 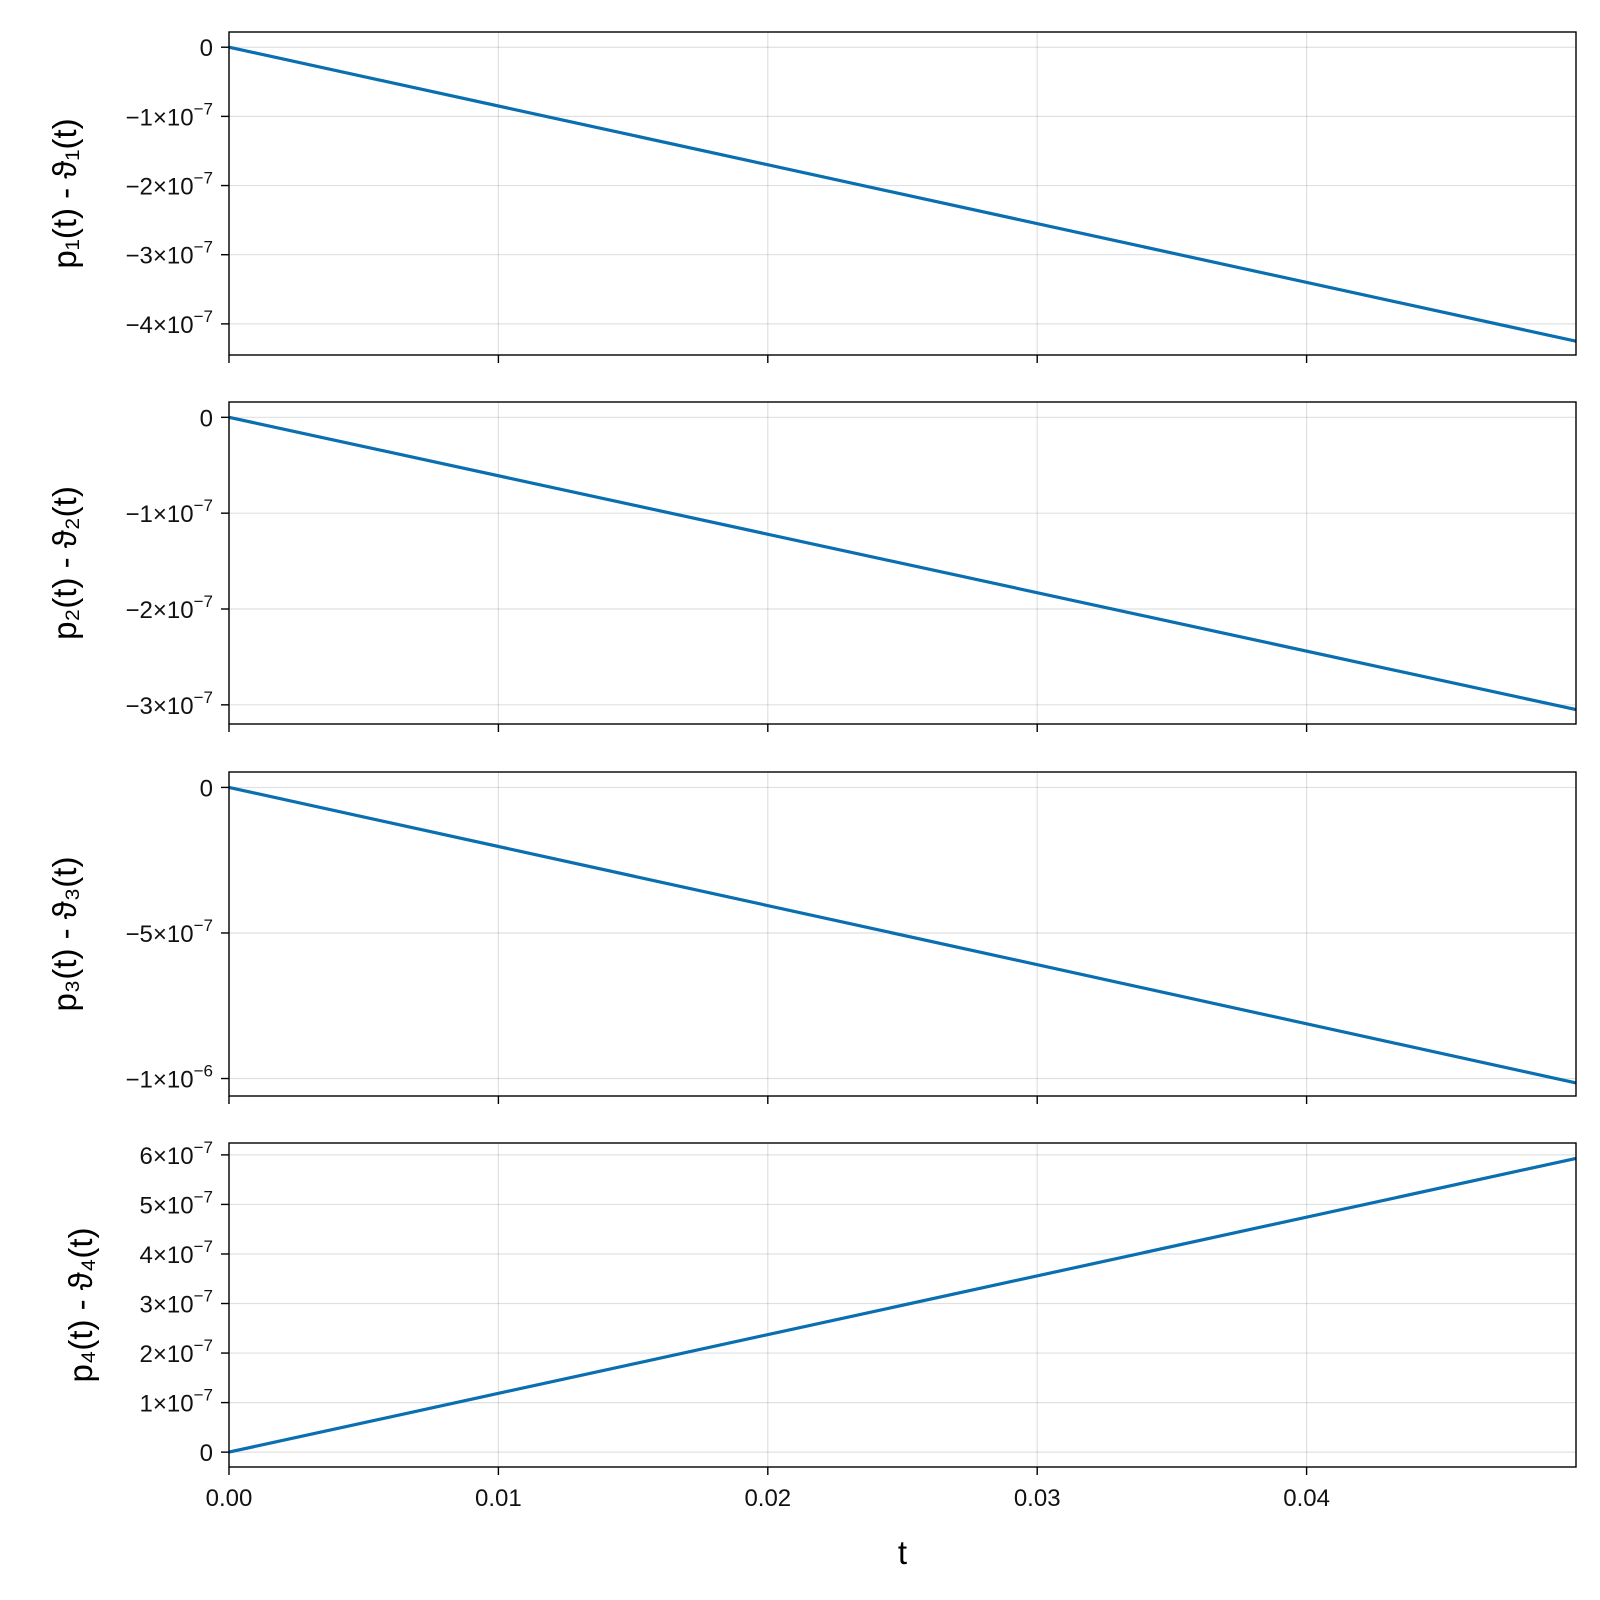 I want to click on y-axis-label: p₁(t) - ϑ₁(t), so click(x=64, y=193).